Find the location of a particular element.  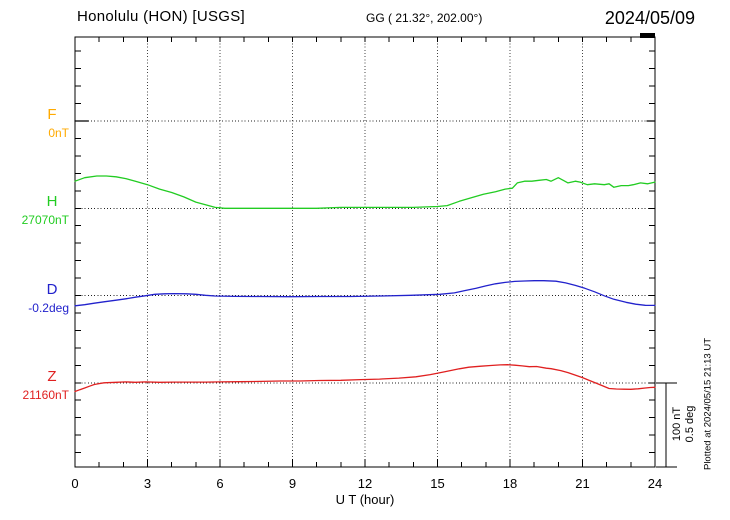

x-tick-label-24: 24 is located at coordinates (655, 483).